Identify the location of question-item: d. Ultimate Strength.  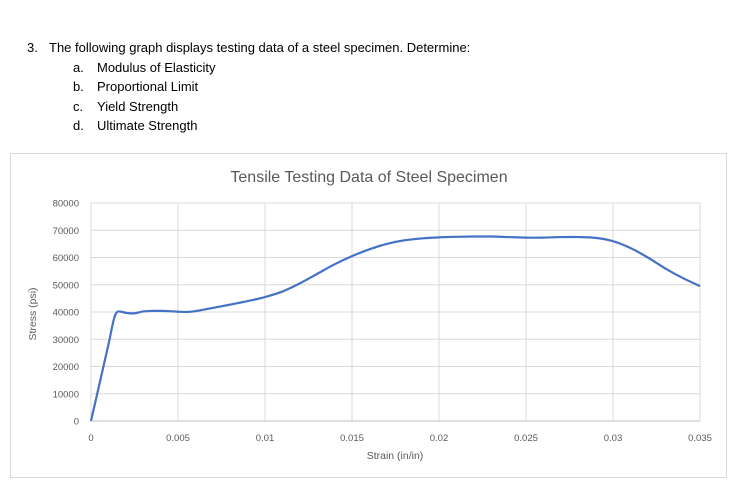
(271, 126).